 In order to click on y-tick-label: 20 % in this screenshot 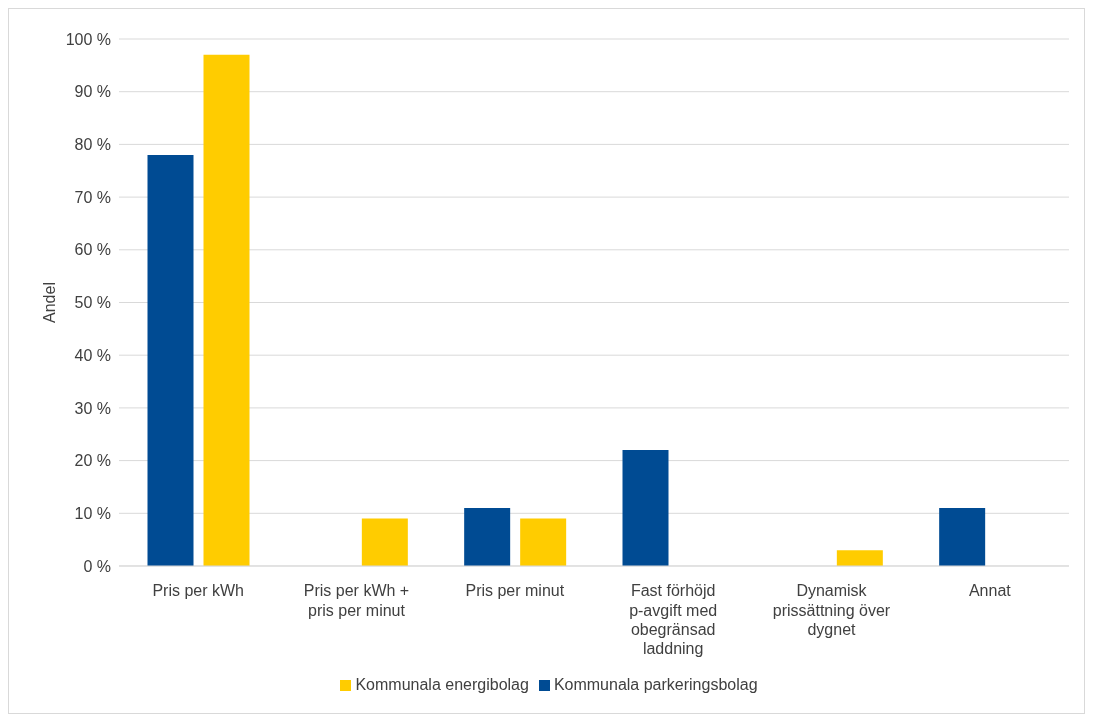, I will do `click(92, 461)`.